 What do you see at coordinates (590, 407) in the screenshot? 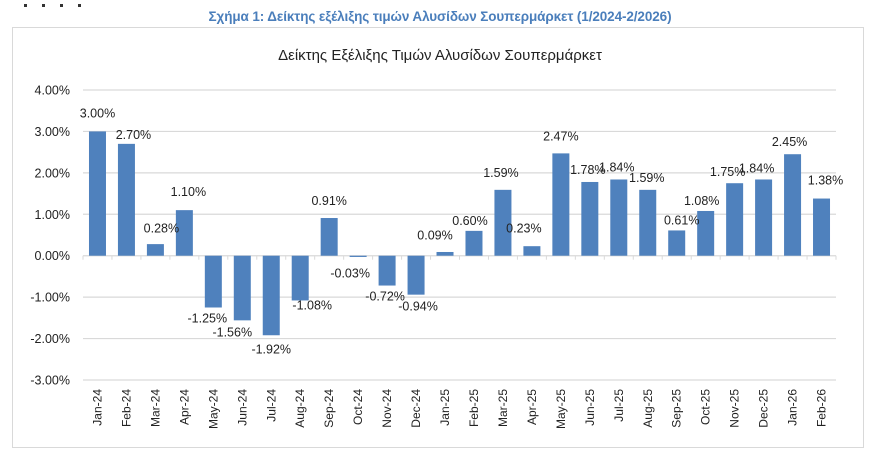
I see `x-tick-label: Jun-25` at bounding box center [590, 407].